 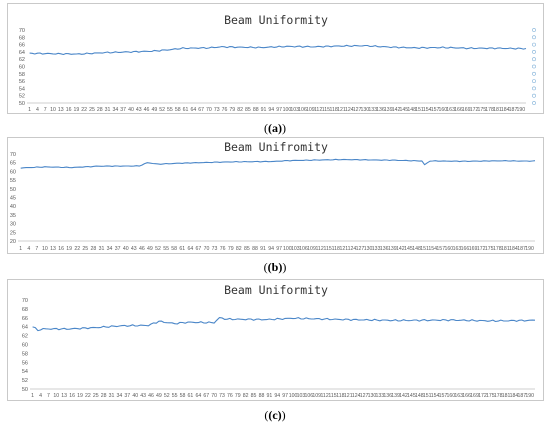 What do you see at coordinates (40, 396) in the screenshot?
I see `x-tick-label: 4` at bounding box center [40, 396].